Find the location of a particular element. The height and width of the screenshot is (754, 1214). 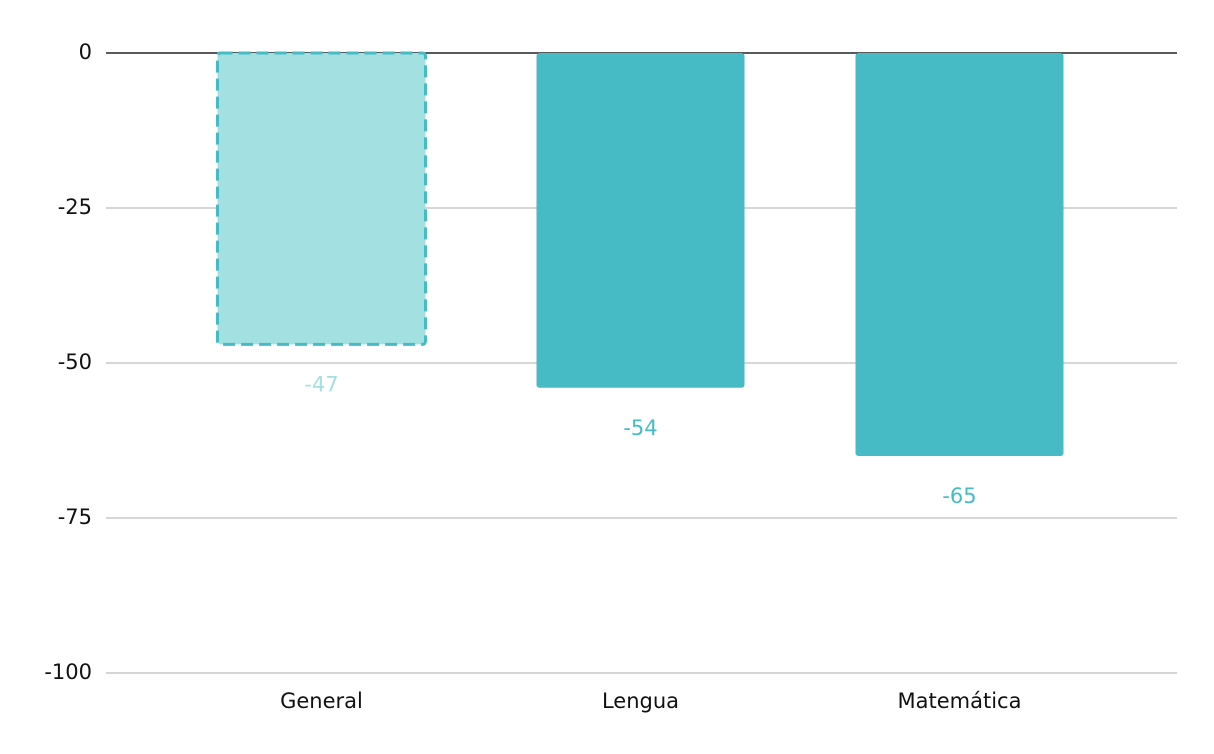

y-tick-label: -25 is located at coordinates (75, 207).